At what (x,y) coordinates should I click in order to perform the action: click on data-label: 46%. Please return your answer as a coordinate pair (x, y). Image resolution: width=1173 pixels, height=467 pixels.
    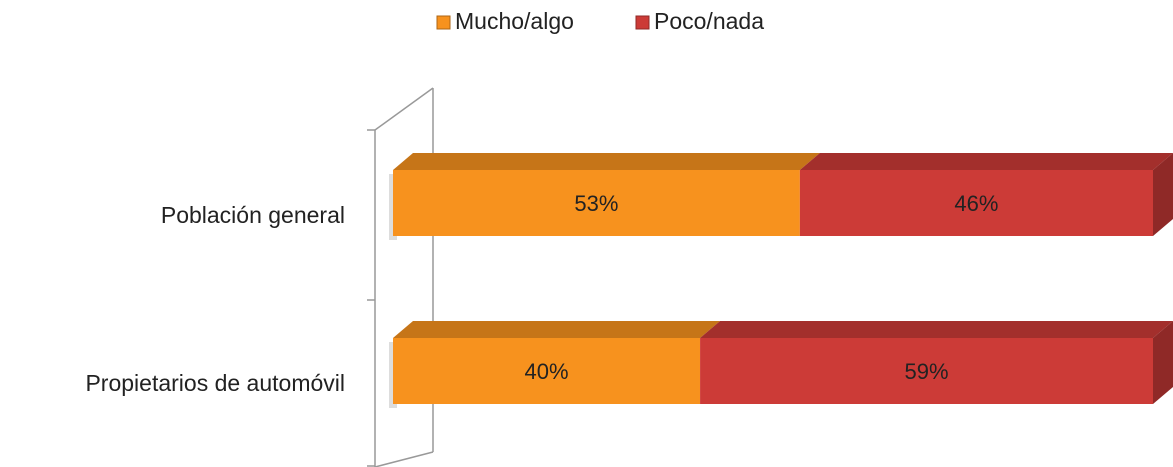
    Looking at the image, I should click on (976, 203).